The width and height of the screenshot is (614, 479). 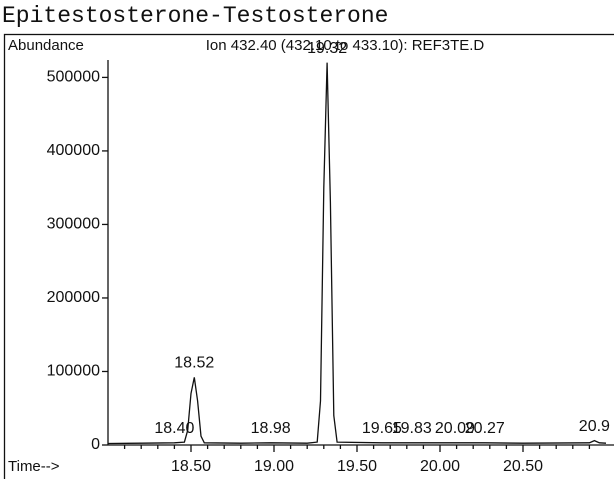 I want to click on chart-title: Epitestosterone-Testosterone, so click(x=195, y=16).